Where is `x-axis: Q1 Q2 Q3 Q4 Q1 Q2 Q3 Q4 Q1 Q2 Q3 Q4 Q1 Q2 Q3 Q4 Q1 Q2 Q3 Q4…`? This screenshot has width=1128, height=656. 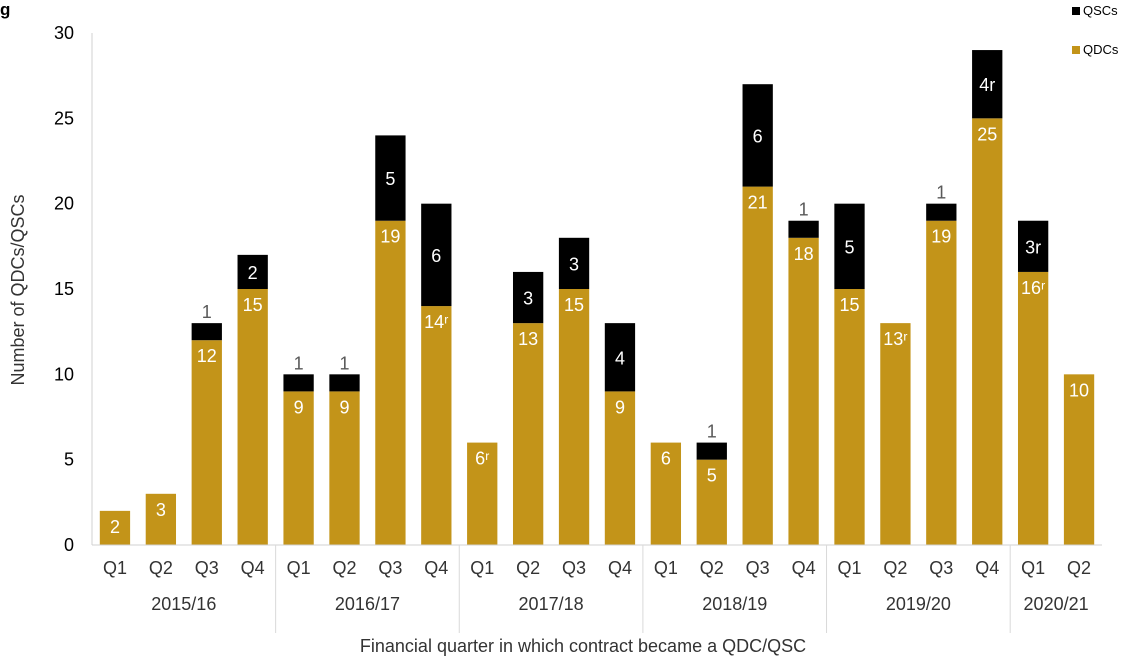 x-axis: Q1 Q2 Q3 Q4 Q1 Q2 Q3 Q4 Q1 Q2 Q3 Q4 Q1 Q2 Q3 Q4 Q1 Q2 Q3 Q4… is located at coordinates (597, 588).